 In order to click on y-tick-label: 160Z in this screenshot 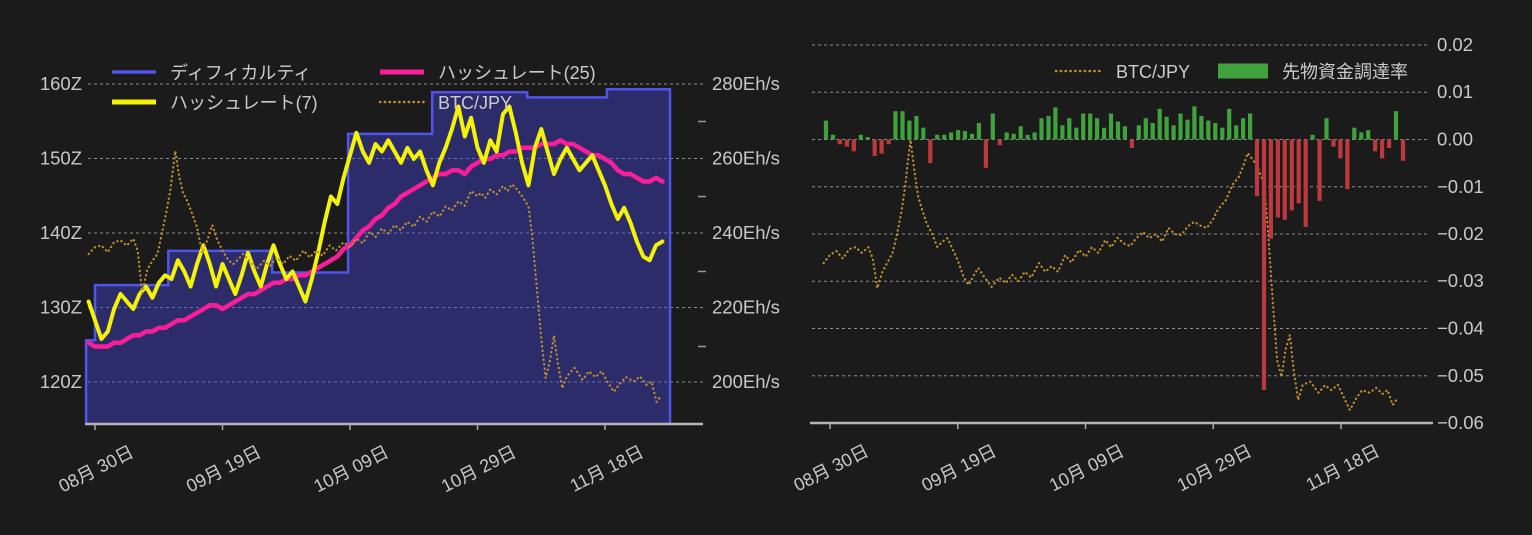, I will do `click(61, 83)`.